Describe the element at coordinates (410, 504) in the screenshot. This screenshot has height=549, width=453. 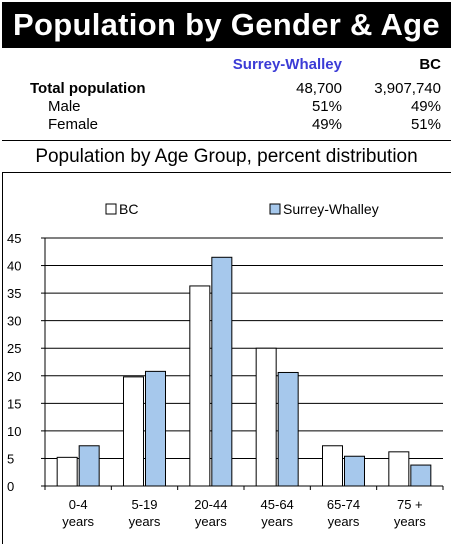
I see `x-tick-label: 75 +` at that location.